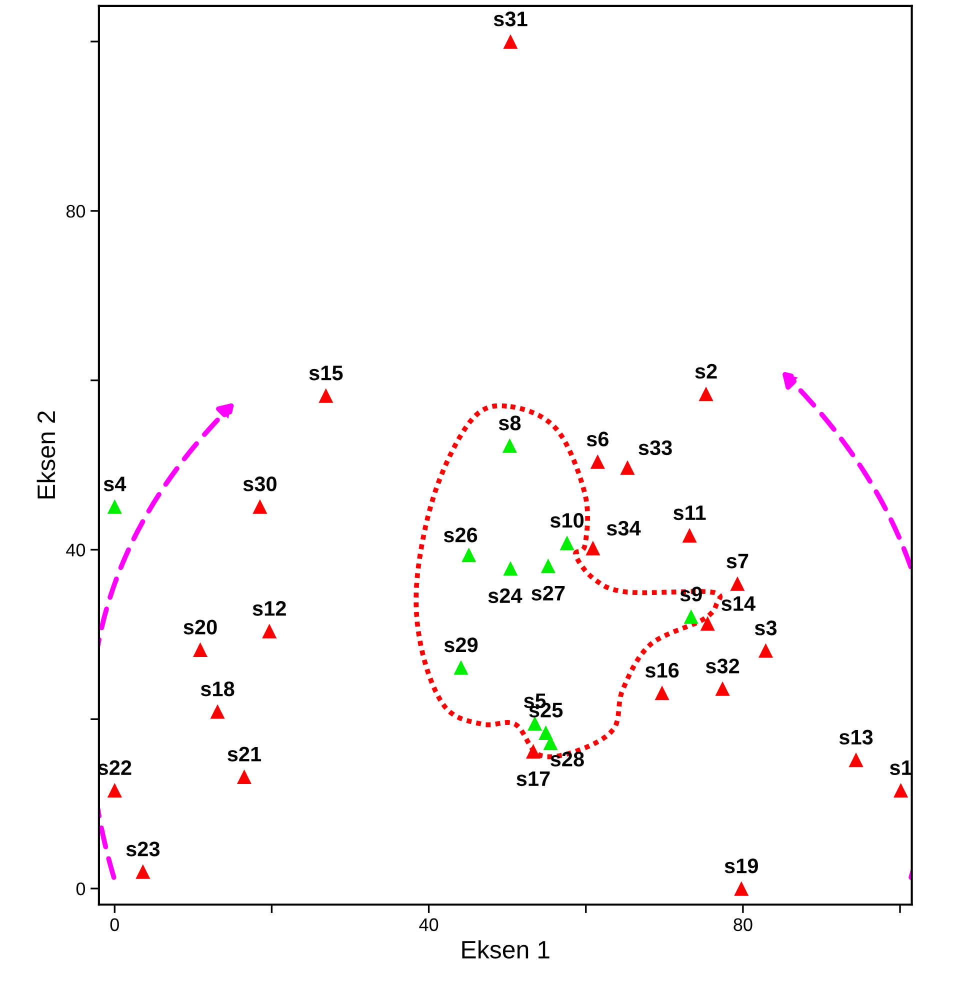 This screenshot has width=970, height=993. What do you see at coordinates (217, 689) in the screenshot?
I see `data-label: s18` at bounding box center [217, 689].